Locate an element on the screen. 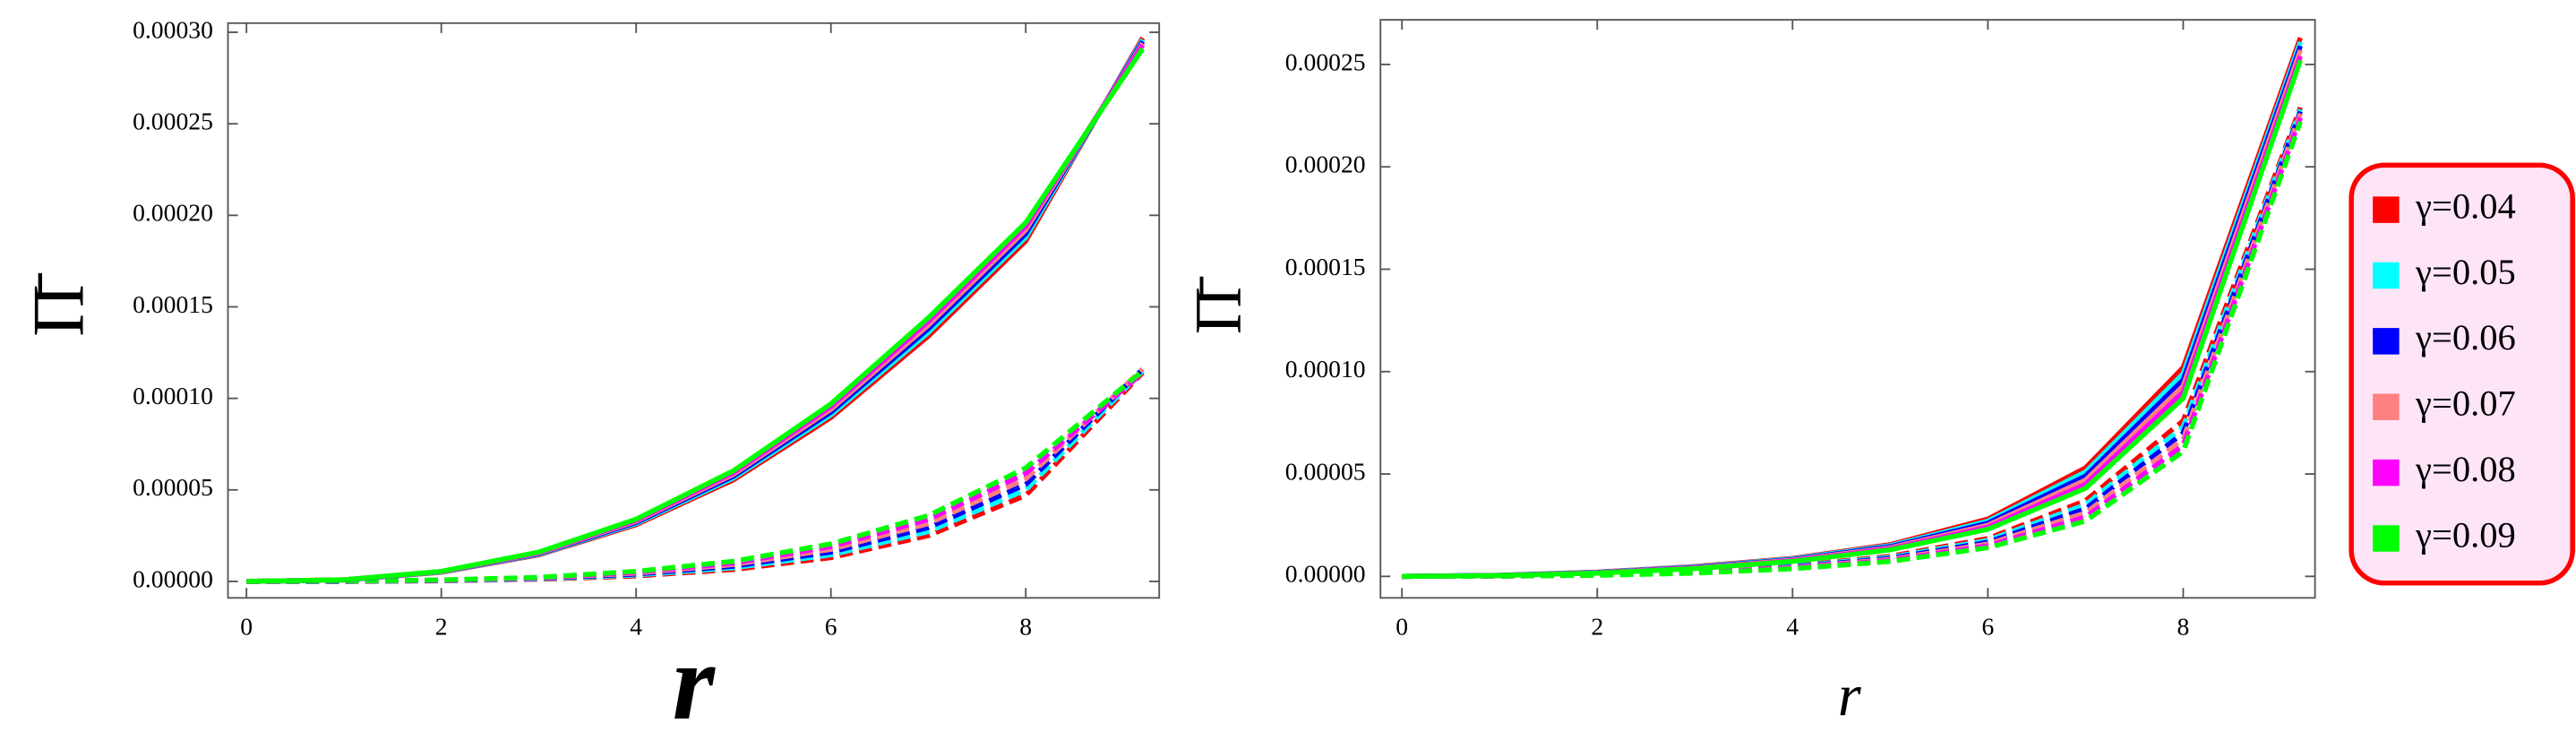 The height and width of the screenshot is (749, 2576). legend: γ=0.04 γ=0.05 γ=0.06 γ=0.07 γ=0.08 γ=0.09 is located at coordinates (2461, 374).